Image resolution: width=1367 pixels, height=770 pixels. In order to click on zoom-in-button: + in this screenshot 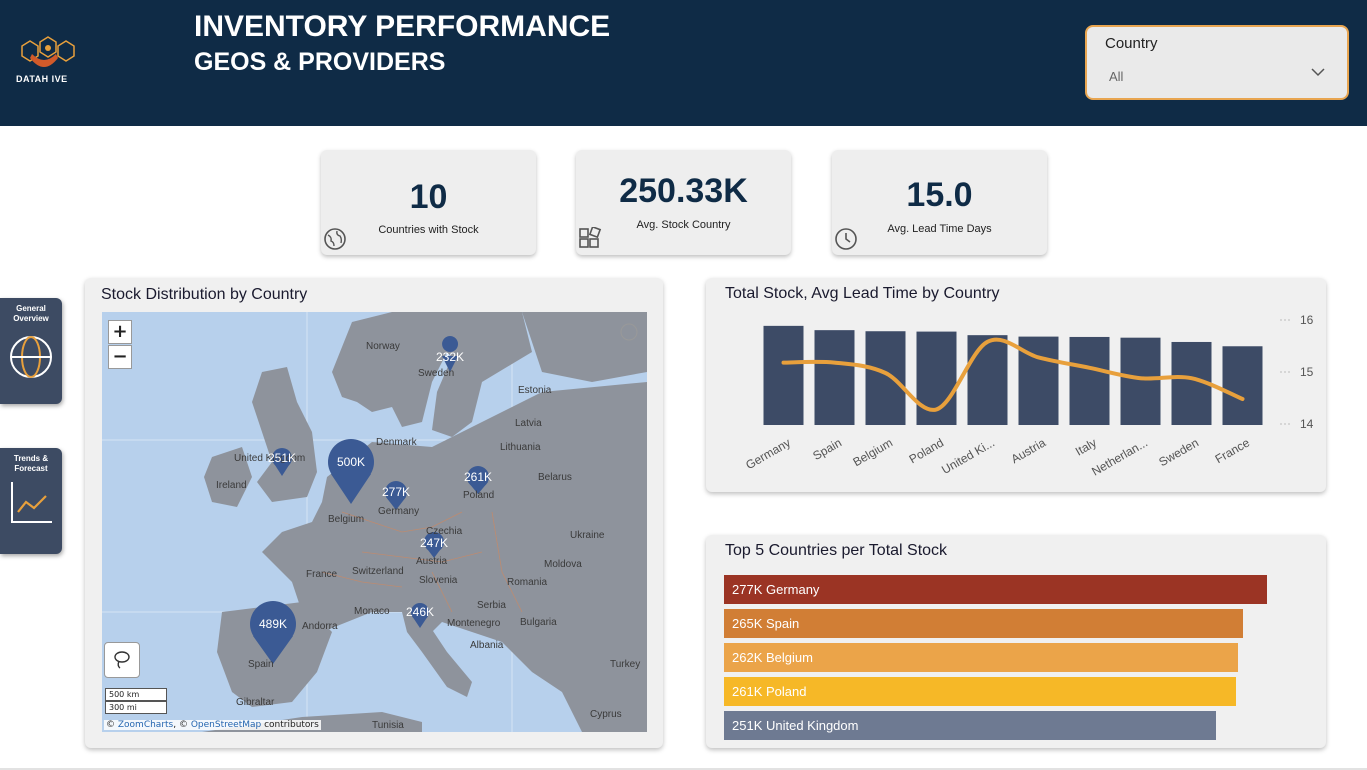, I will do `click(120, 332)`.